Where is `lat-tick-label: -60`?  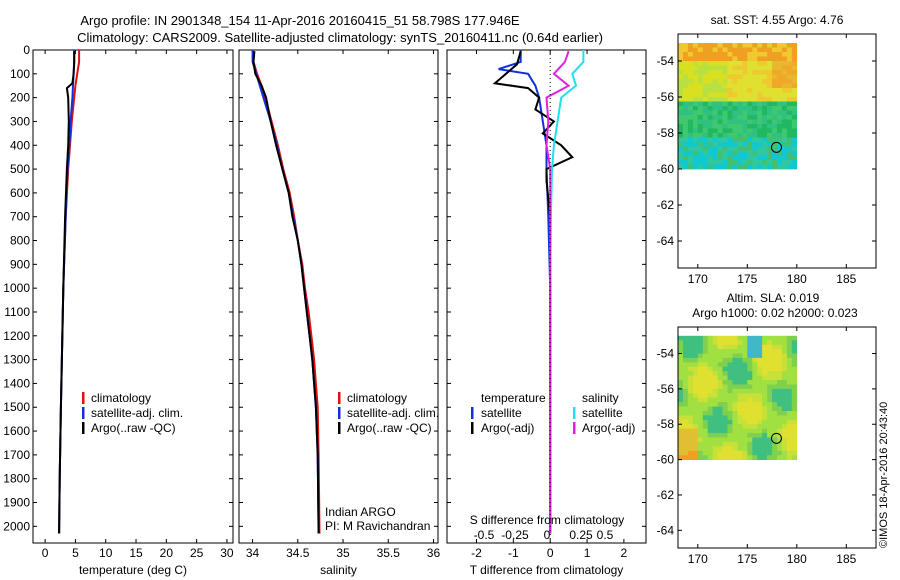 lat-tick-label: -60 is located at coordinates (666, 169).